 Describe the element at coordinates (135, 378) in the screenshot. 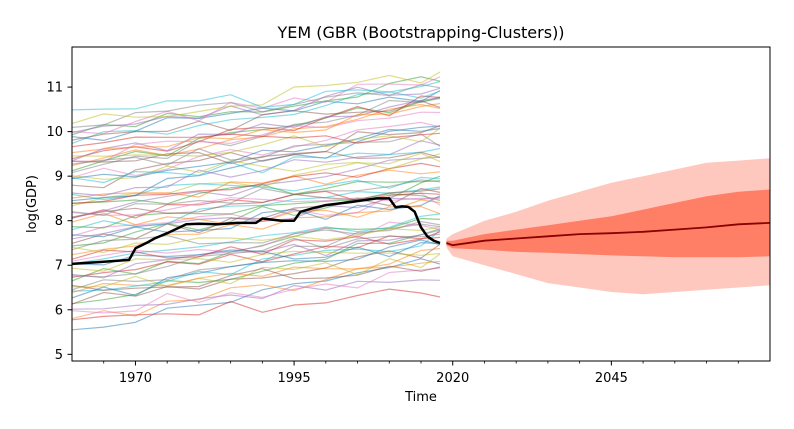

I see `x-tick-label: 1970` at that location.